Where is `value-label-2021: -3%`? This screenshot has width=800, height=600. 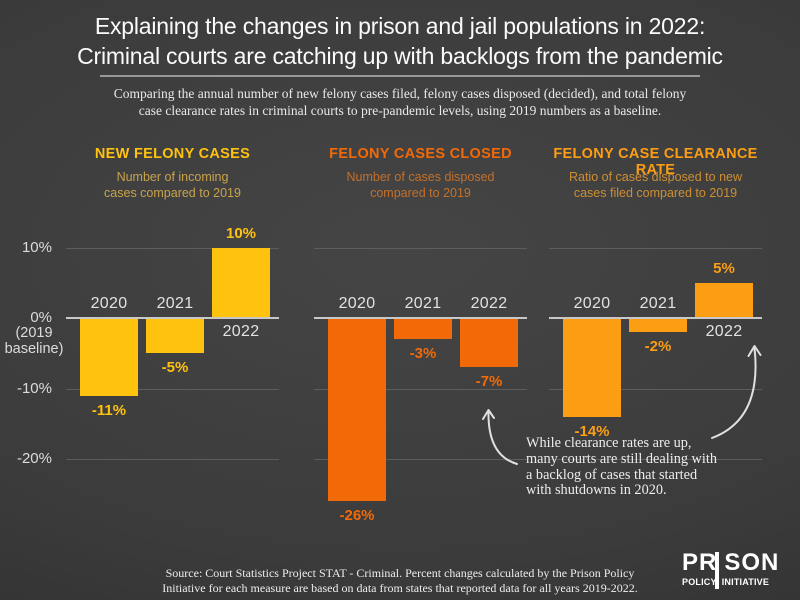 value-label-2021: -3% is located at coordinates (423, 354).